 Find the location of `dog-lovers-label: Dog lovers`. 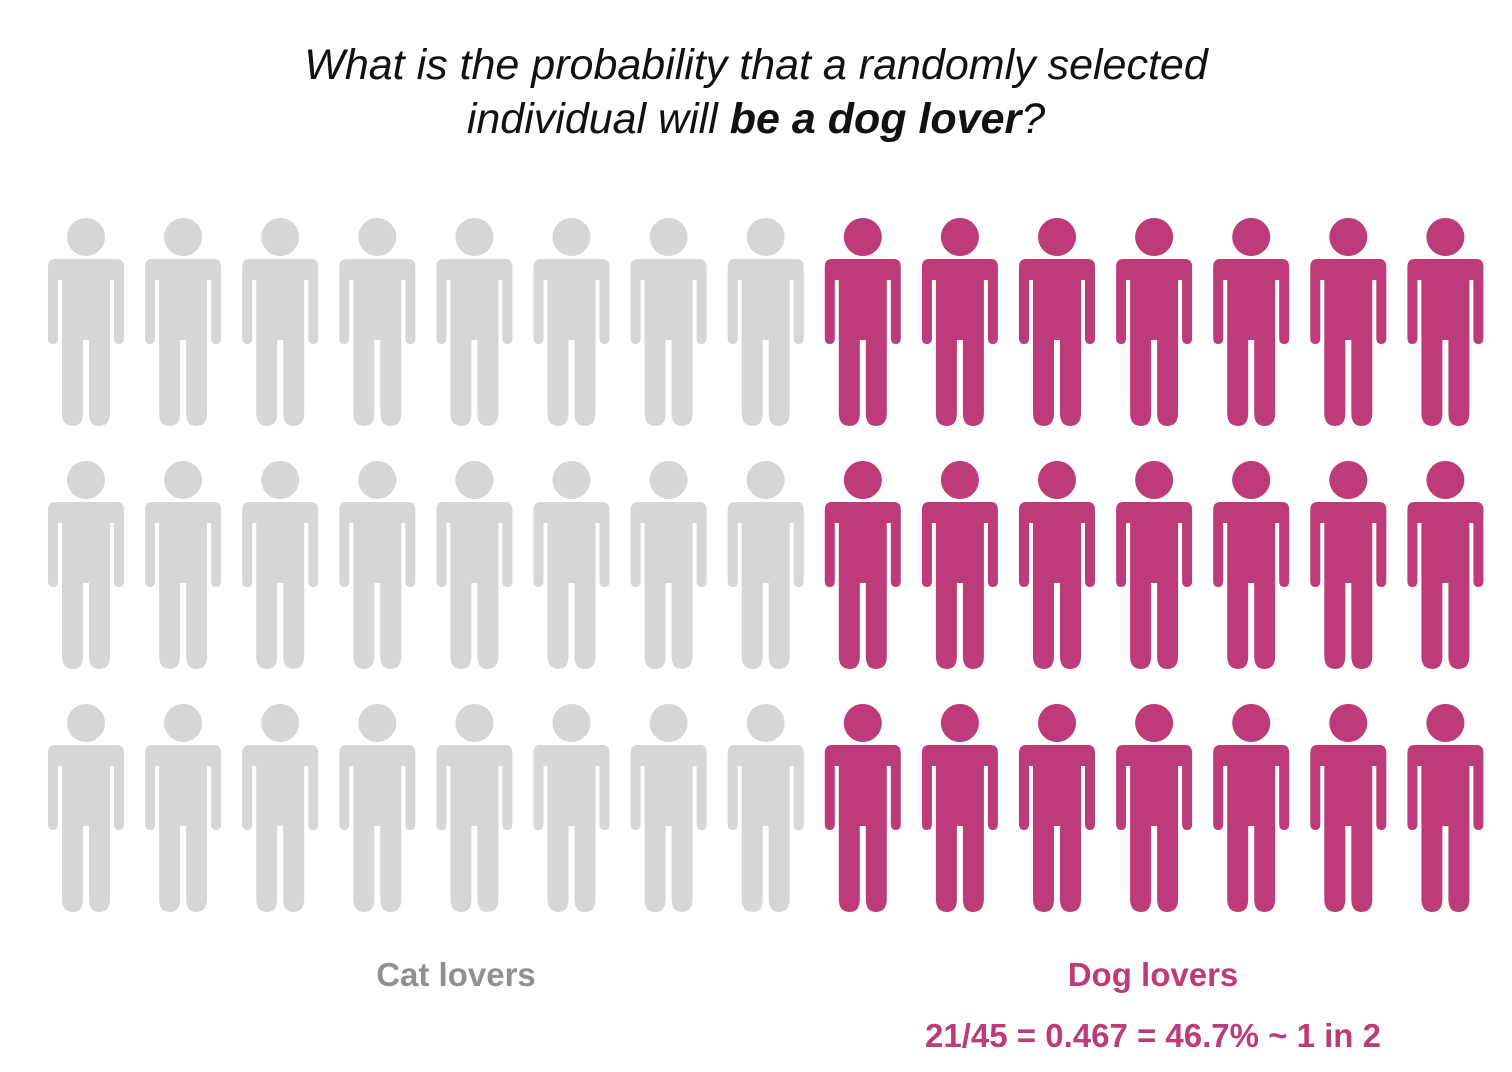

dog-lovers-label: Dog lovers is located at coordinates (1153, 974).